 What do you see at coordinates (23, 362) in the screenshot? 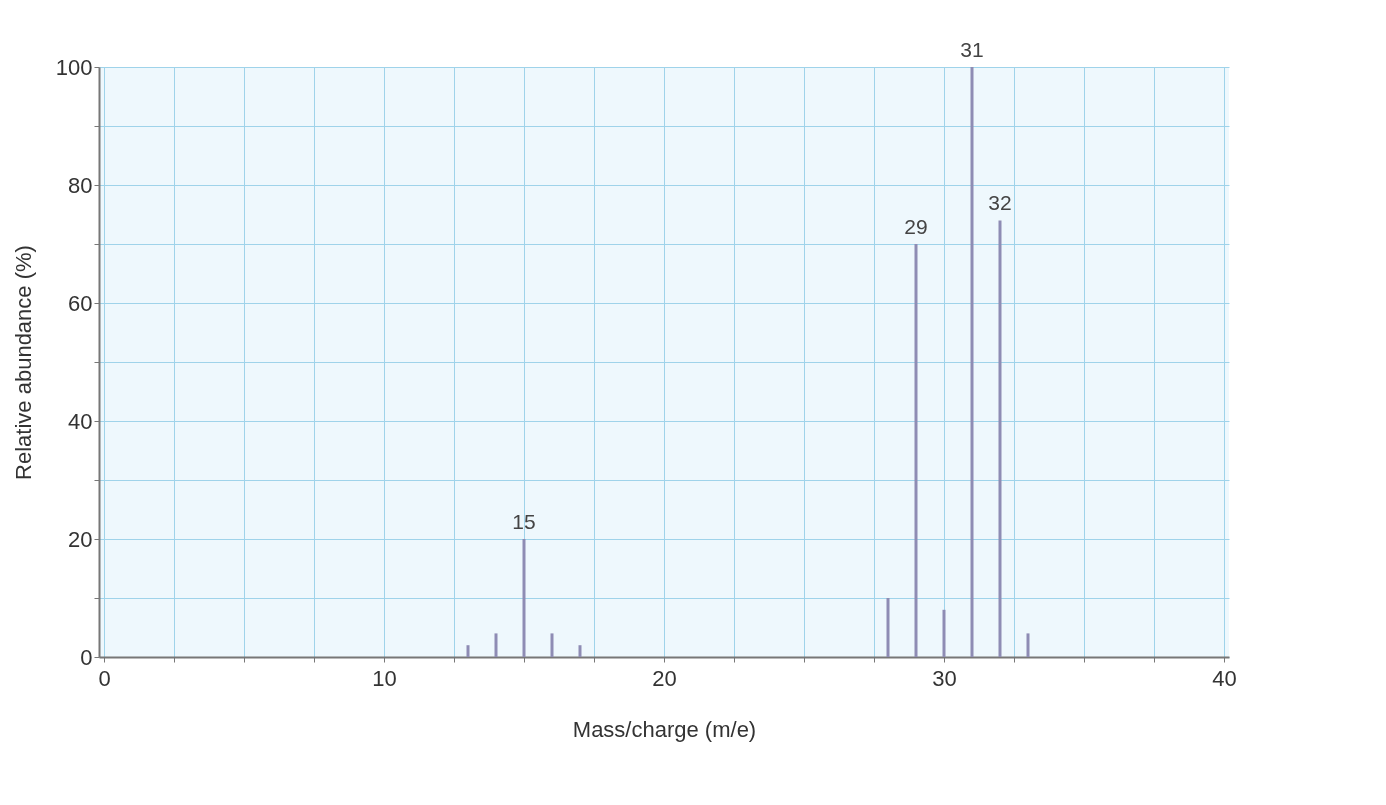
I see `y-axis-title: Relative abundance (%)` at bounding box center [23, 362].